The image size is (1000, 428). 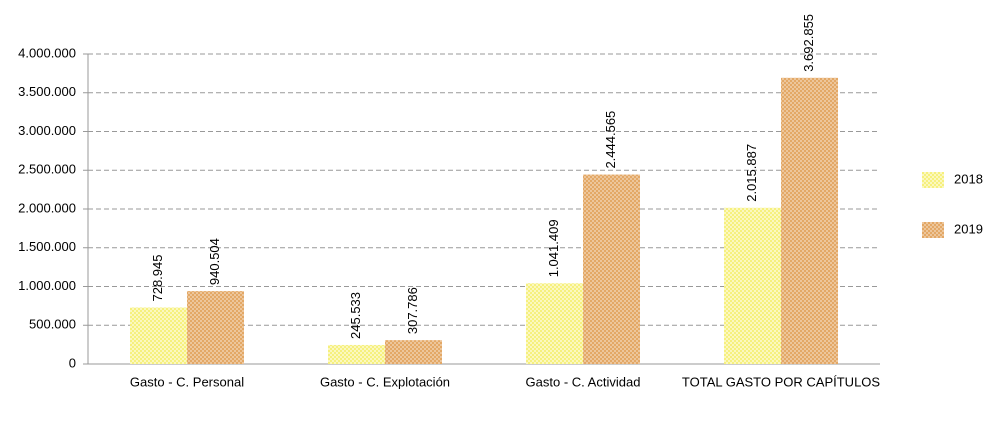 What do you see at coordinates (583, 381) in the screenshot?
I see `x-tick-label: Gasto - C. Actividad` at bounding box center [583, 381].